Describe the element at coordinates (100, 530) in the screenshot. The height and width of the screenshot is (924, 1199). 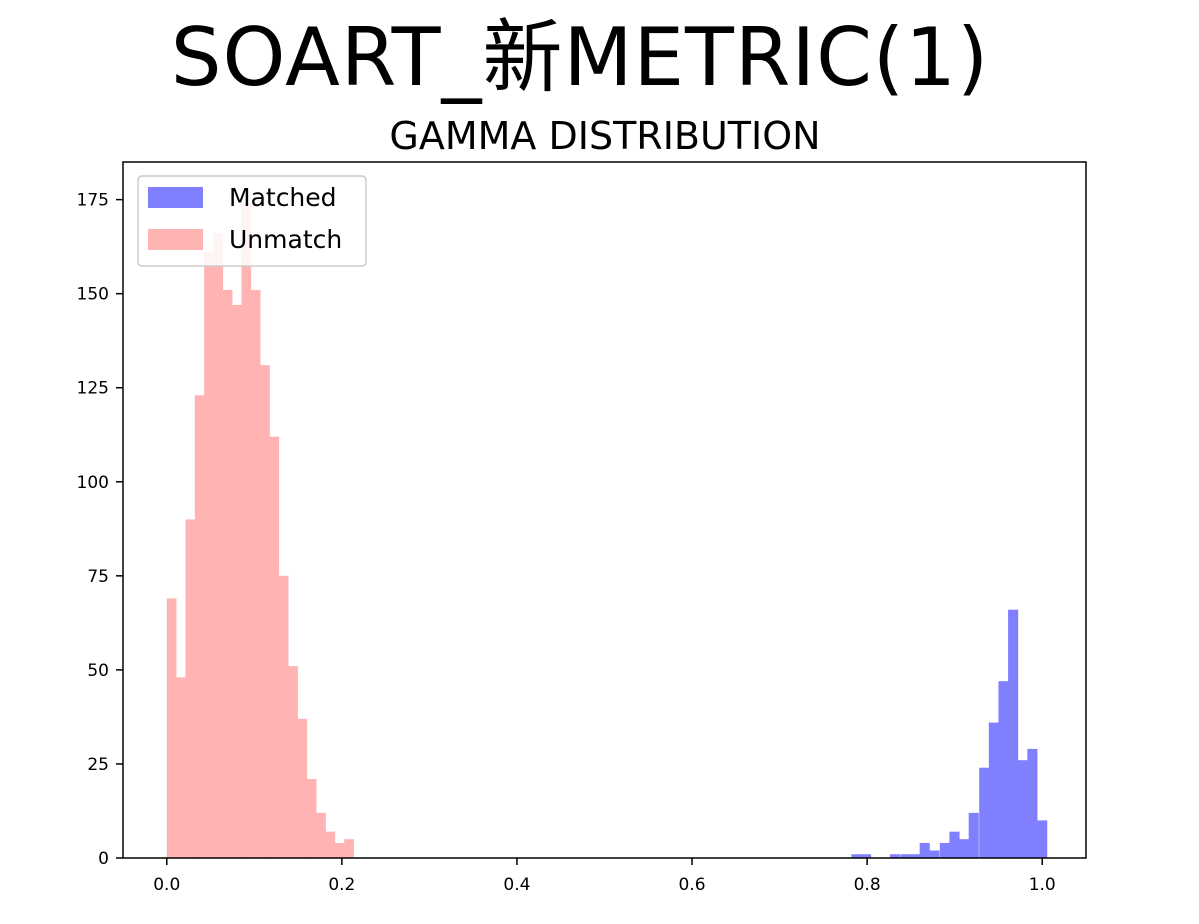
I see `y-axis: 0 25 50 75 100 125 150 175` at that location.